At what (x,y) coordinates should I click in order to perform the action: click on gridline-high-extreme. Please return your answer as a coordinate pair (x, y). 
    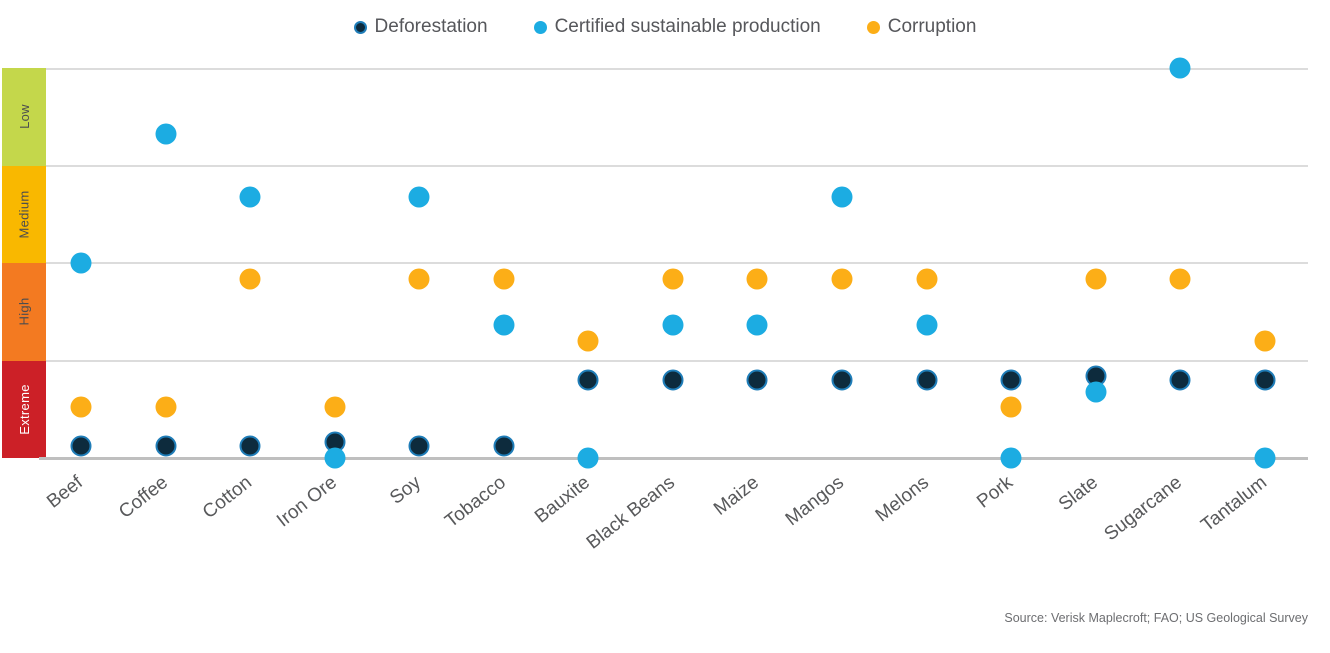
    Looking at the image, I should click on (677, 360).